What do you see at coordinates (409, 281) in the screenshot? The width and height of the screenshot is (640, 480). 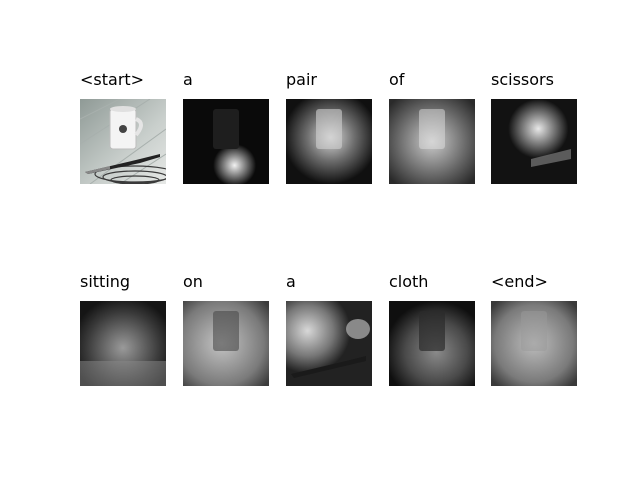 I see `token-label: cloth` at bounding box center [409, 281].